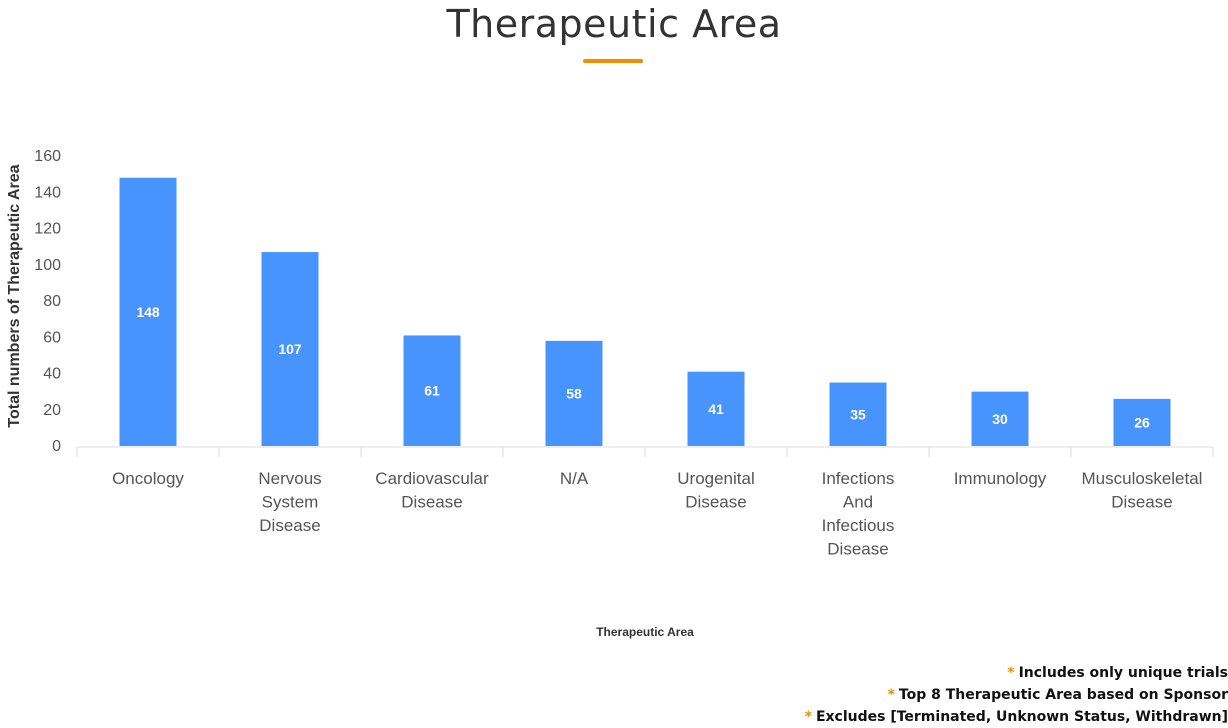  Describe the element at coordinates (47, 265) in the screenshot. I see `y-tick-label: 100` at that location.